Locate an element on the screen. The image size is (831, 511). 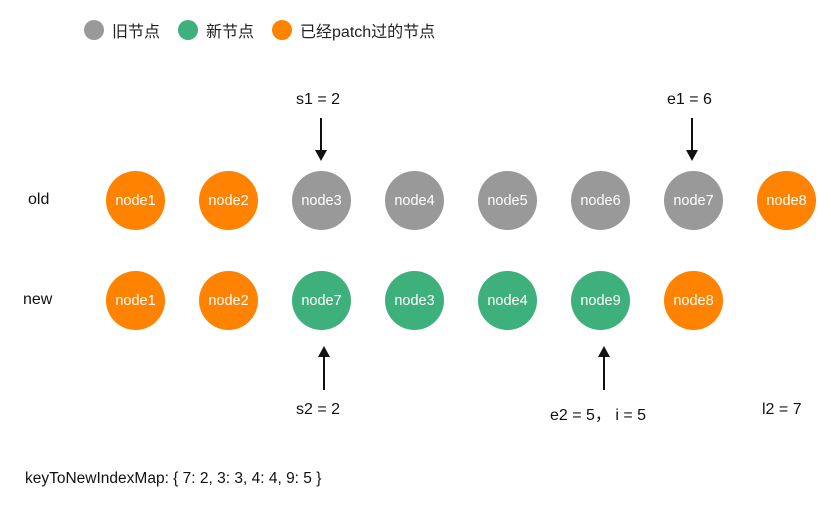
legend-dot-new is located at coordinates (188, 30).